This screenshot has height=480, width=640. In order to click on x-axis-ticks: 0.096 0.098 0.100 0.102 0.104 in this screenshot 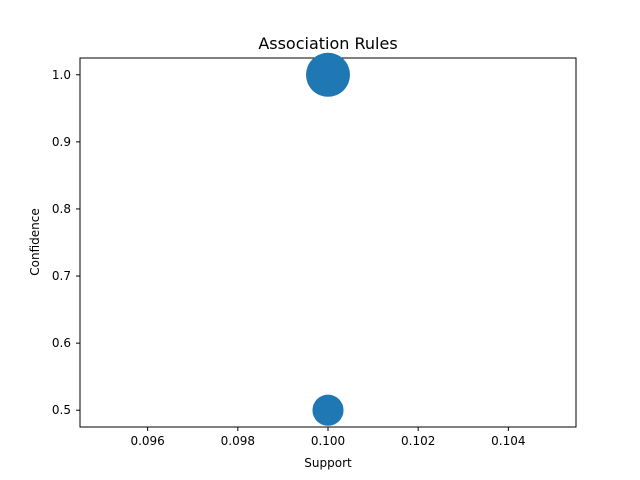, I will do `click(328, 437)`.